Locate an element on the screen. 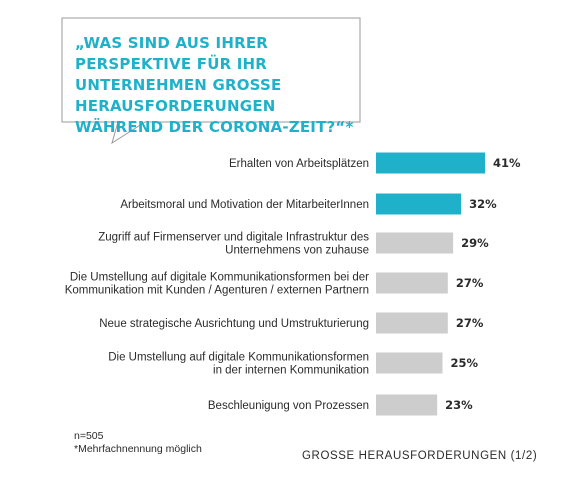  category-label-3-line-2: Unternehmens von zuhause is located at coordinates (297, 251).